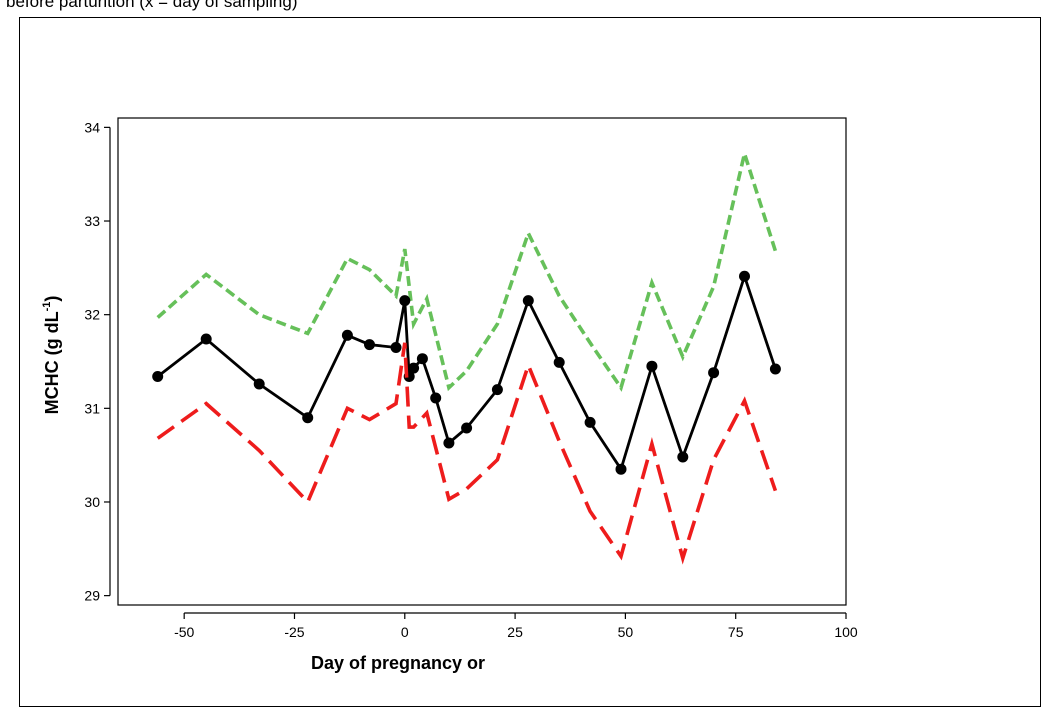 The image size is (1042, 707). I want to click on x-tick-label: 100, so click(846, 632).